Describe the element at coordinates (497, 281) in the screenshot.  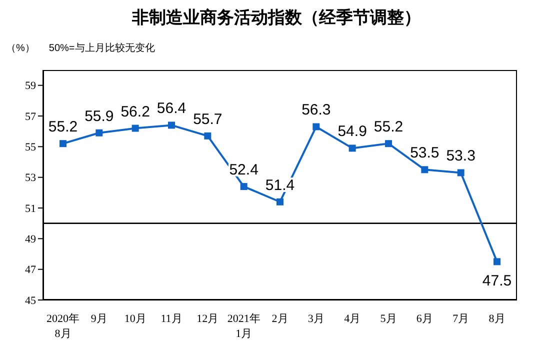
I see `data-label: 47.5` at that location.